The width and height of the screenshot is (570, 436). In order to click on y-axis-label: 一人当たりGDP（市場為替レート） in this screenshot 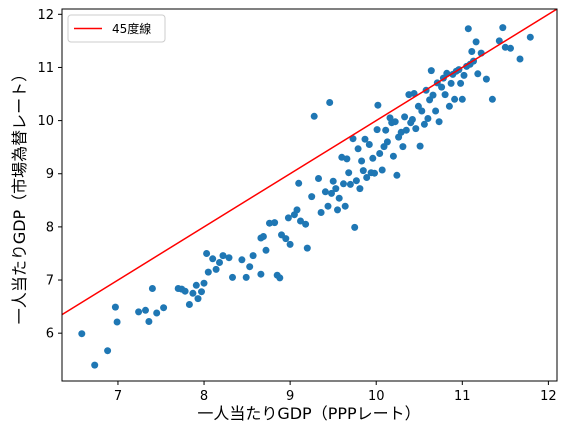, I will do `click(19, 195)`.